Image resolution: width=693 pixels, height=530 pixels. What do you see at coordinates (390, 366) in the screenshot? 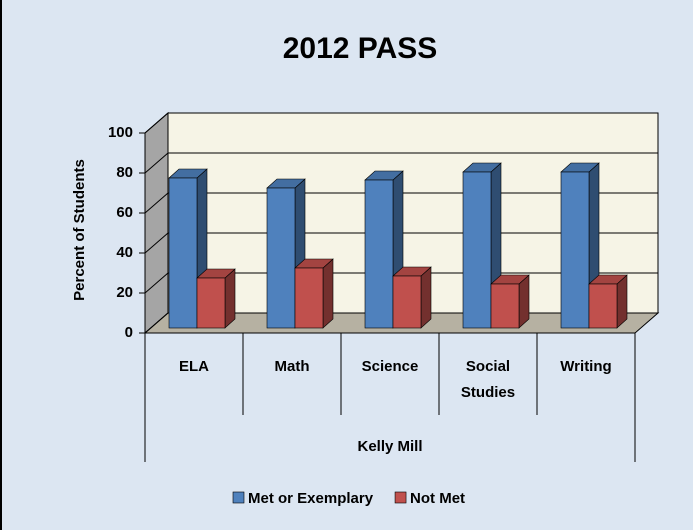
I see `x-tick-label: Science` at bounding box center [390, 366].